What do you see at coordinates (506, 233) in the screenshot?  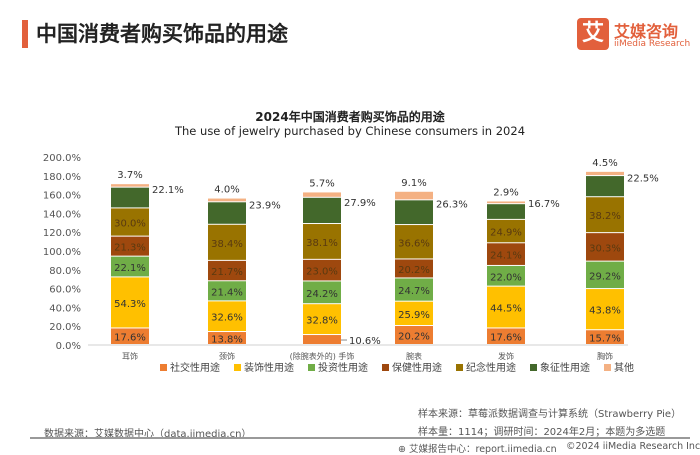 I see `data-label: 24.9%` at bounding box center [506, 233].